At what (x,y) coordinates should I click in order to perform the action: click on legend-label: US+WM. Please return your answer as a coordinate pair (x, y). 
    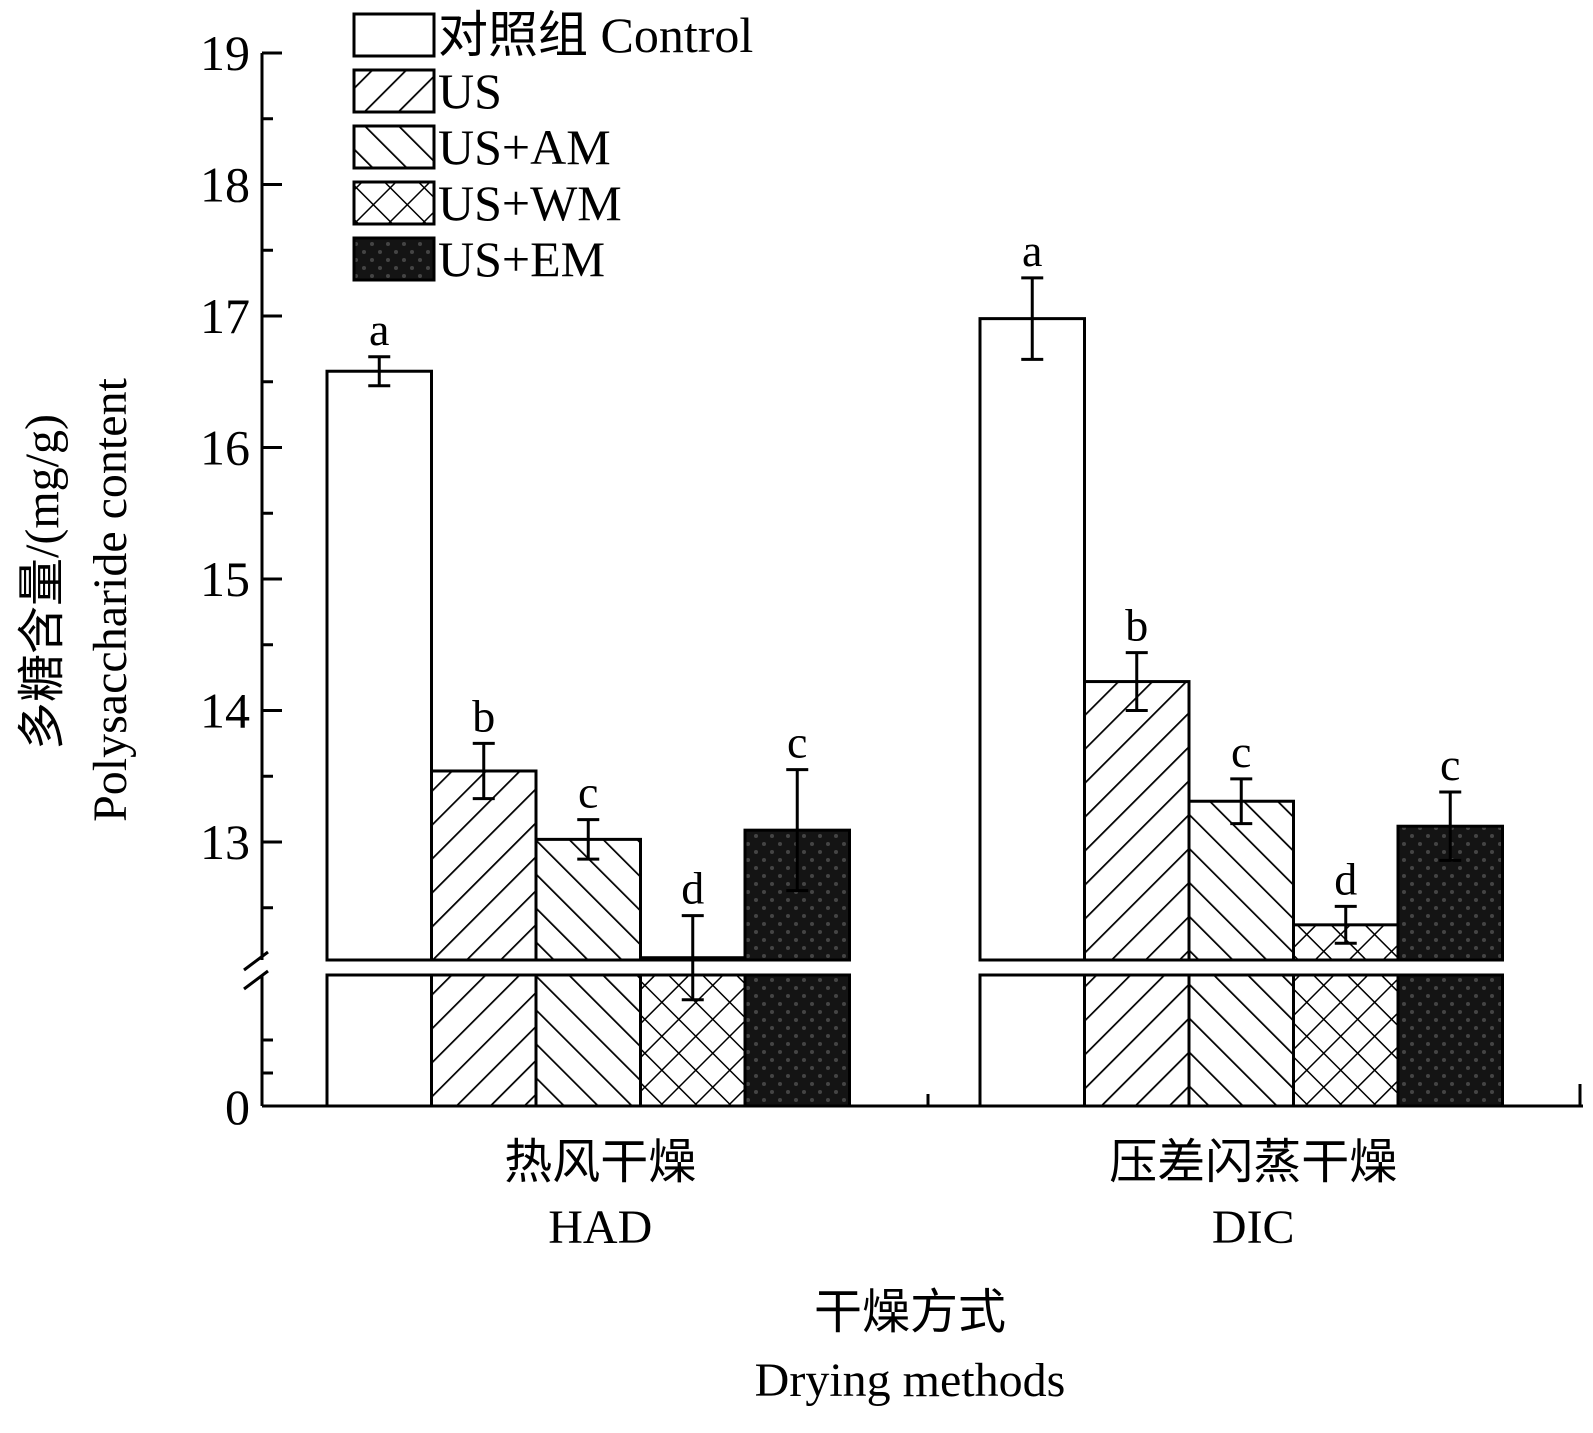
    Looking at the image, I should click on (530, 203).